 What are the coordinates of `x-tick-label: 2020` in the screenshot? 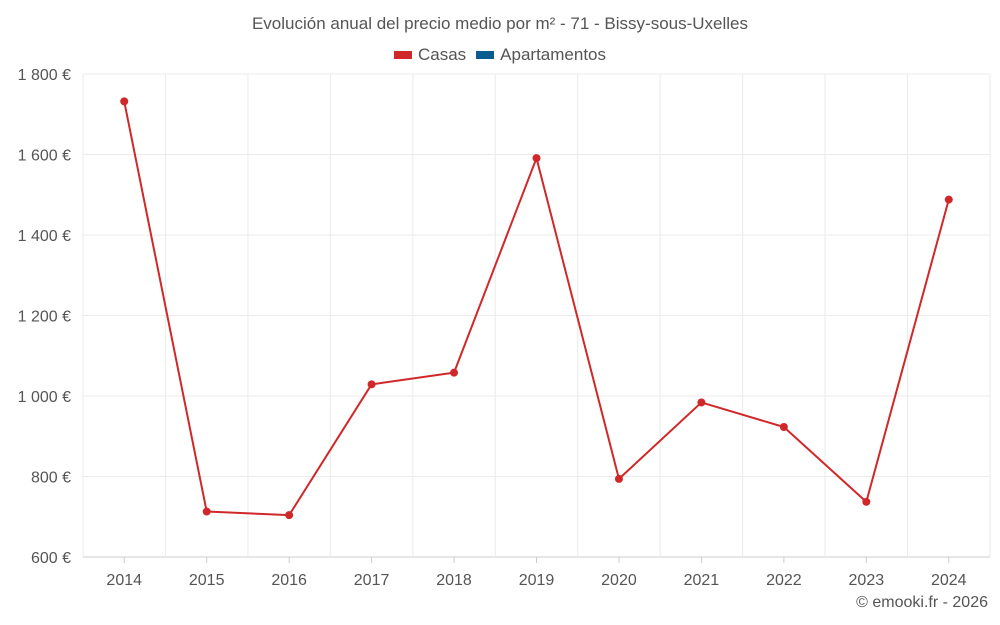 It's located at (619, 580).